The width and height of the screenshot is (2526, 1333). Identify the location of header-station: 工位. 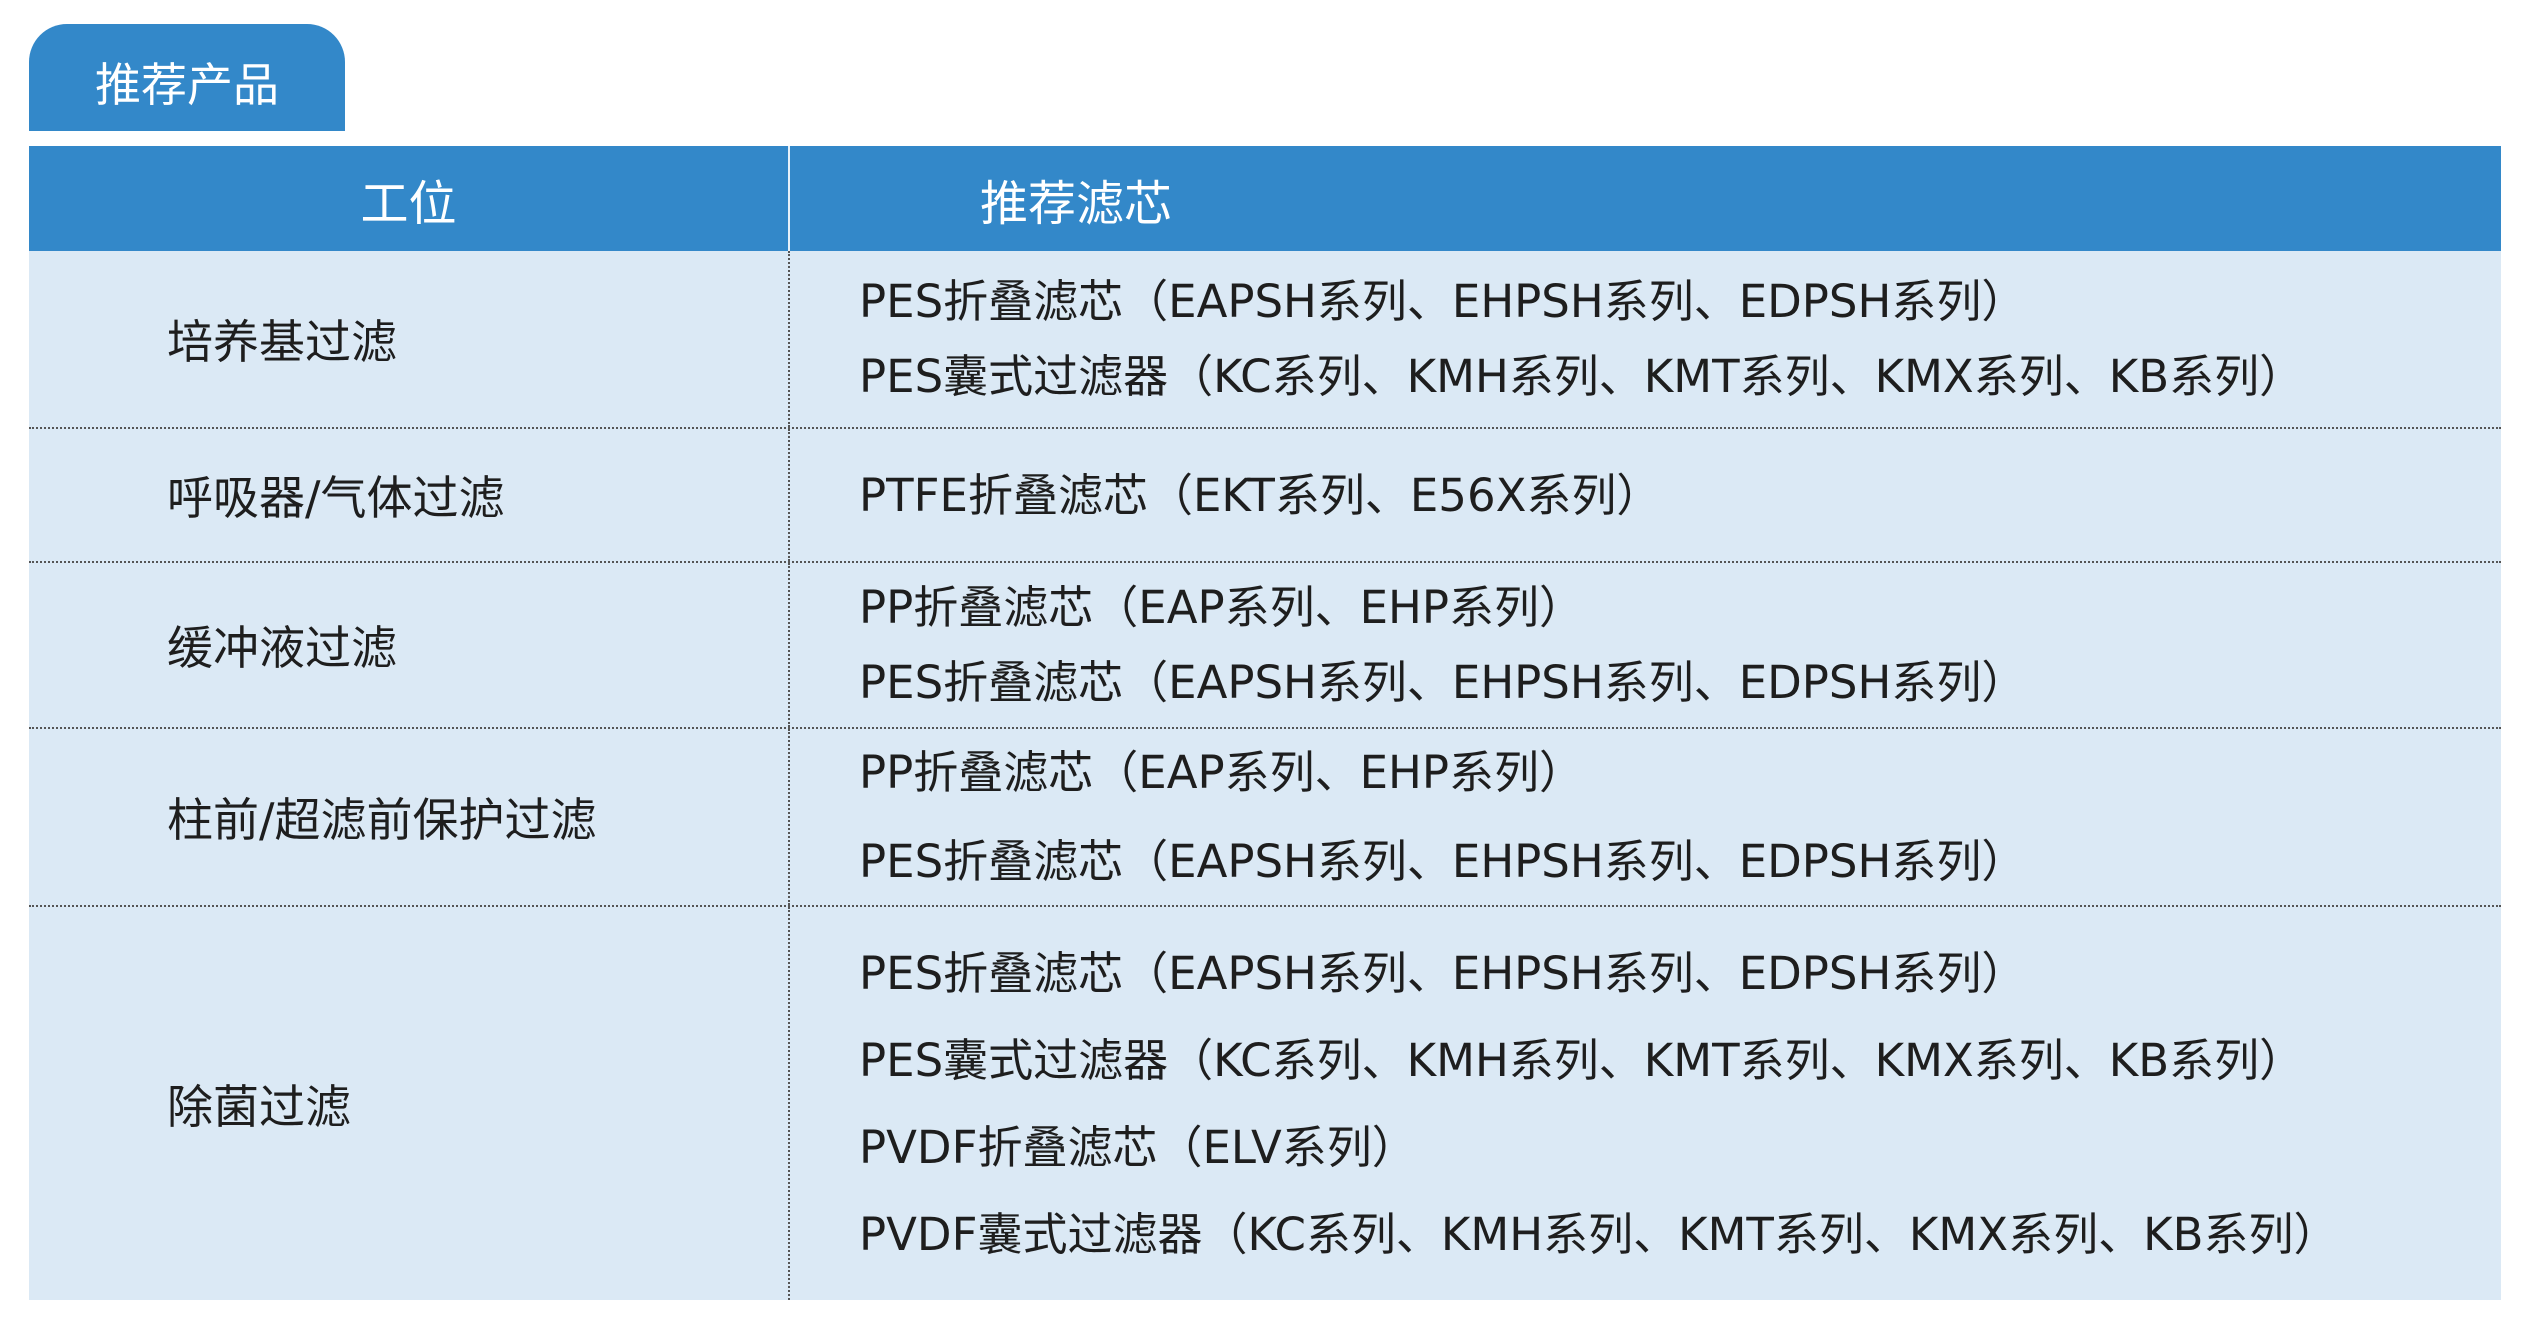
(409, 198).